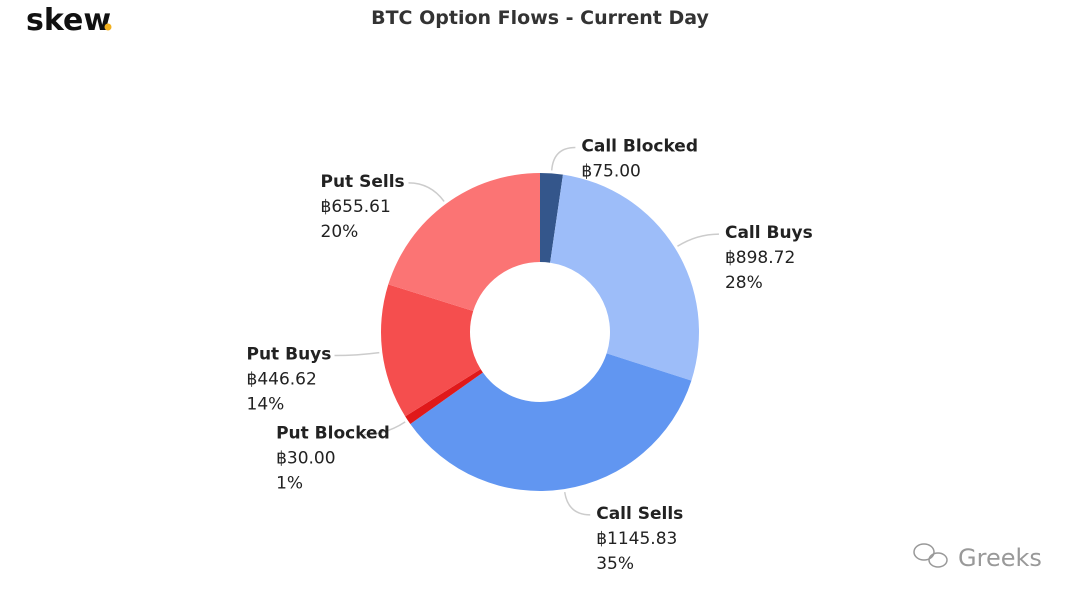 The image size is (1080, 603). What do you see at coordinates (289, 355) in the screenshot?
I see `label-name: Put Buys` at bounding box center [289, 355].